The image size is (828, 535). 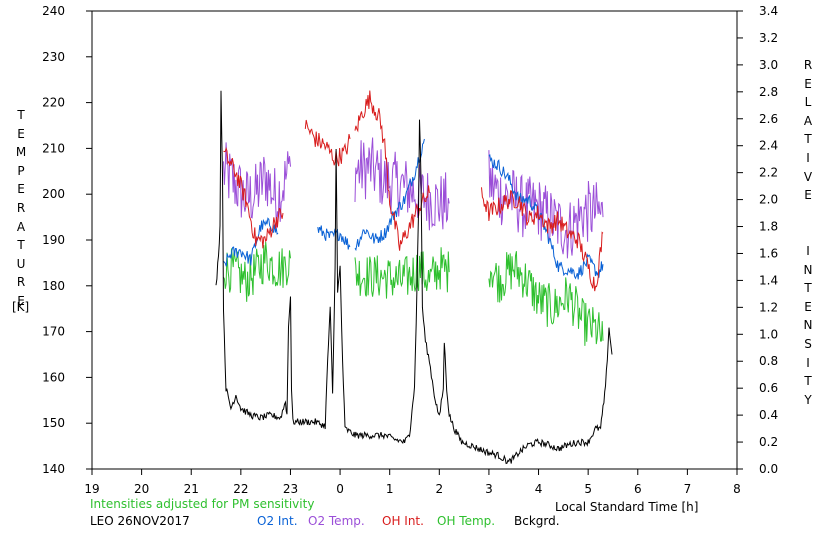 What do you see at coordinates (688, 489) in the screenshot?
I see `x-tick-label: 7` at bounding box center [688, 489].